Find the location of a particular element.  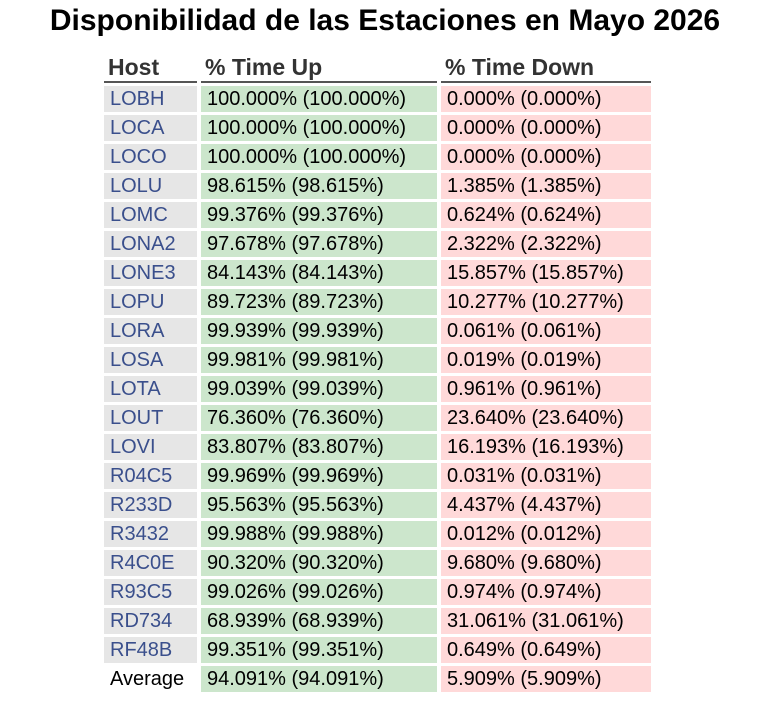

average-label: Average is located at coordinates (150, 679).